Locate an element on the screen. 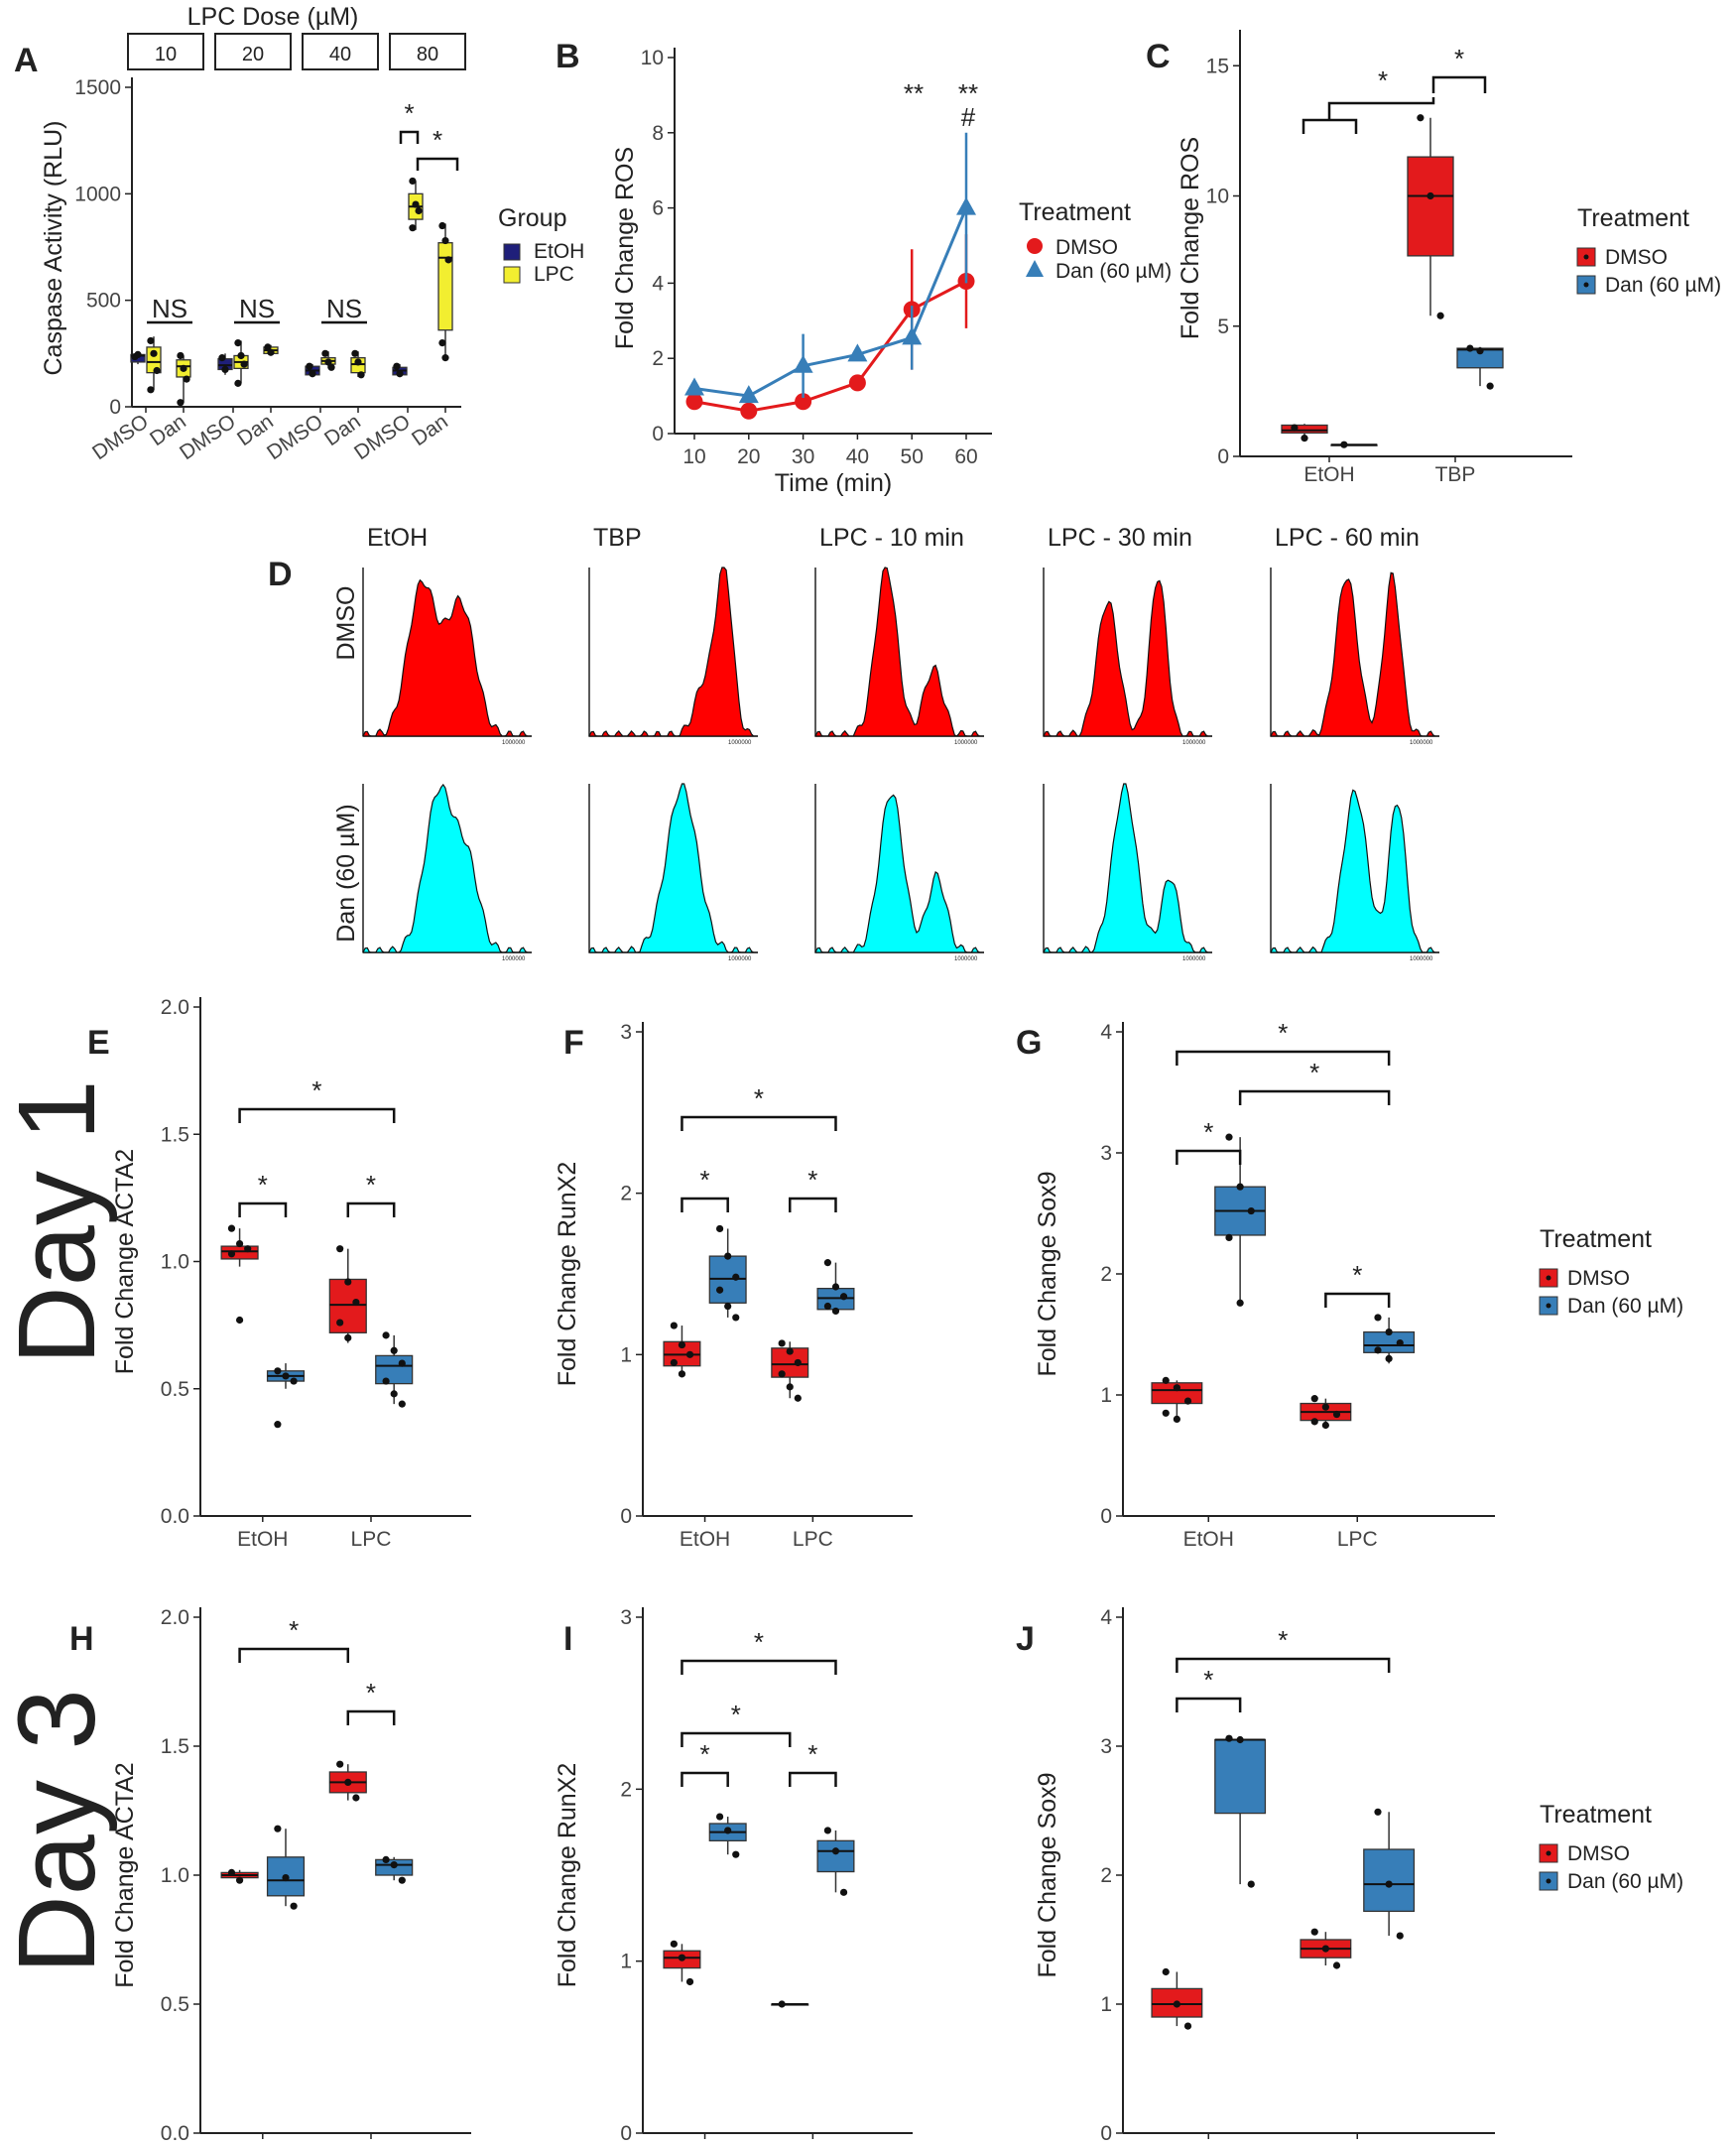  panelB-ytick-label: 2 is located at coordinates (658, 358).